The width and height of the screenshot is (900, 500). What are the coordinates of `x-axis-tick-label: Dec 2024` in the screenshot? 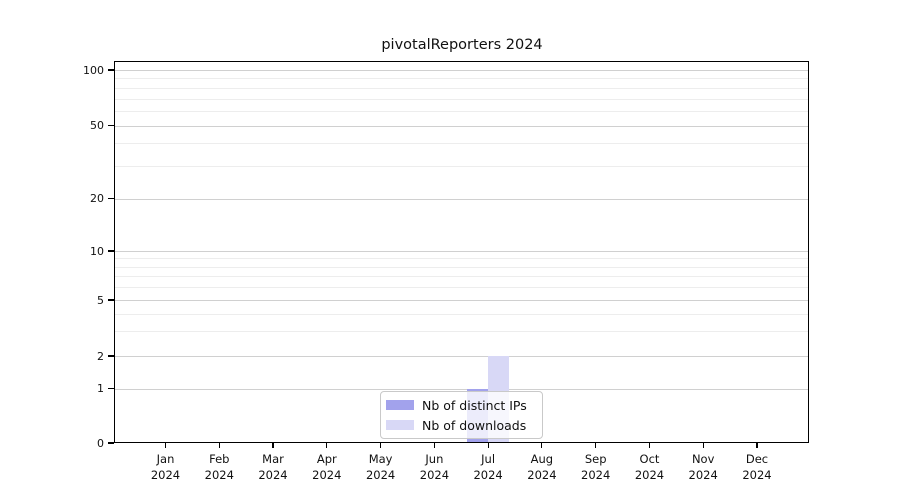 It's located at (757, 467).